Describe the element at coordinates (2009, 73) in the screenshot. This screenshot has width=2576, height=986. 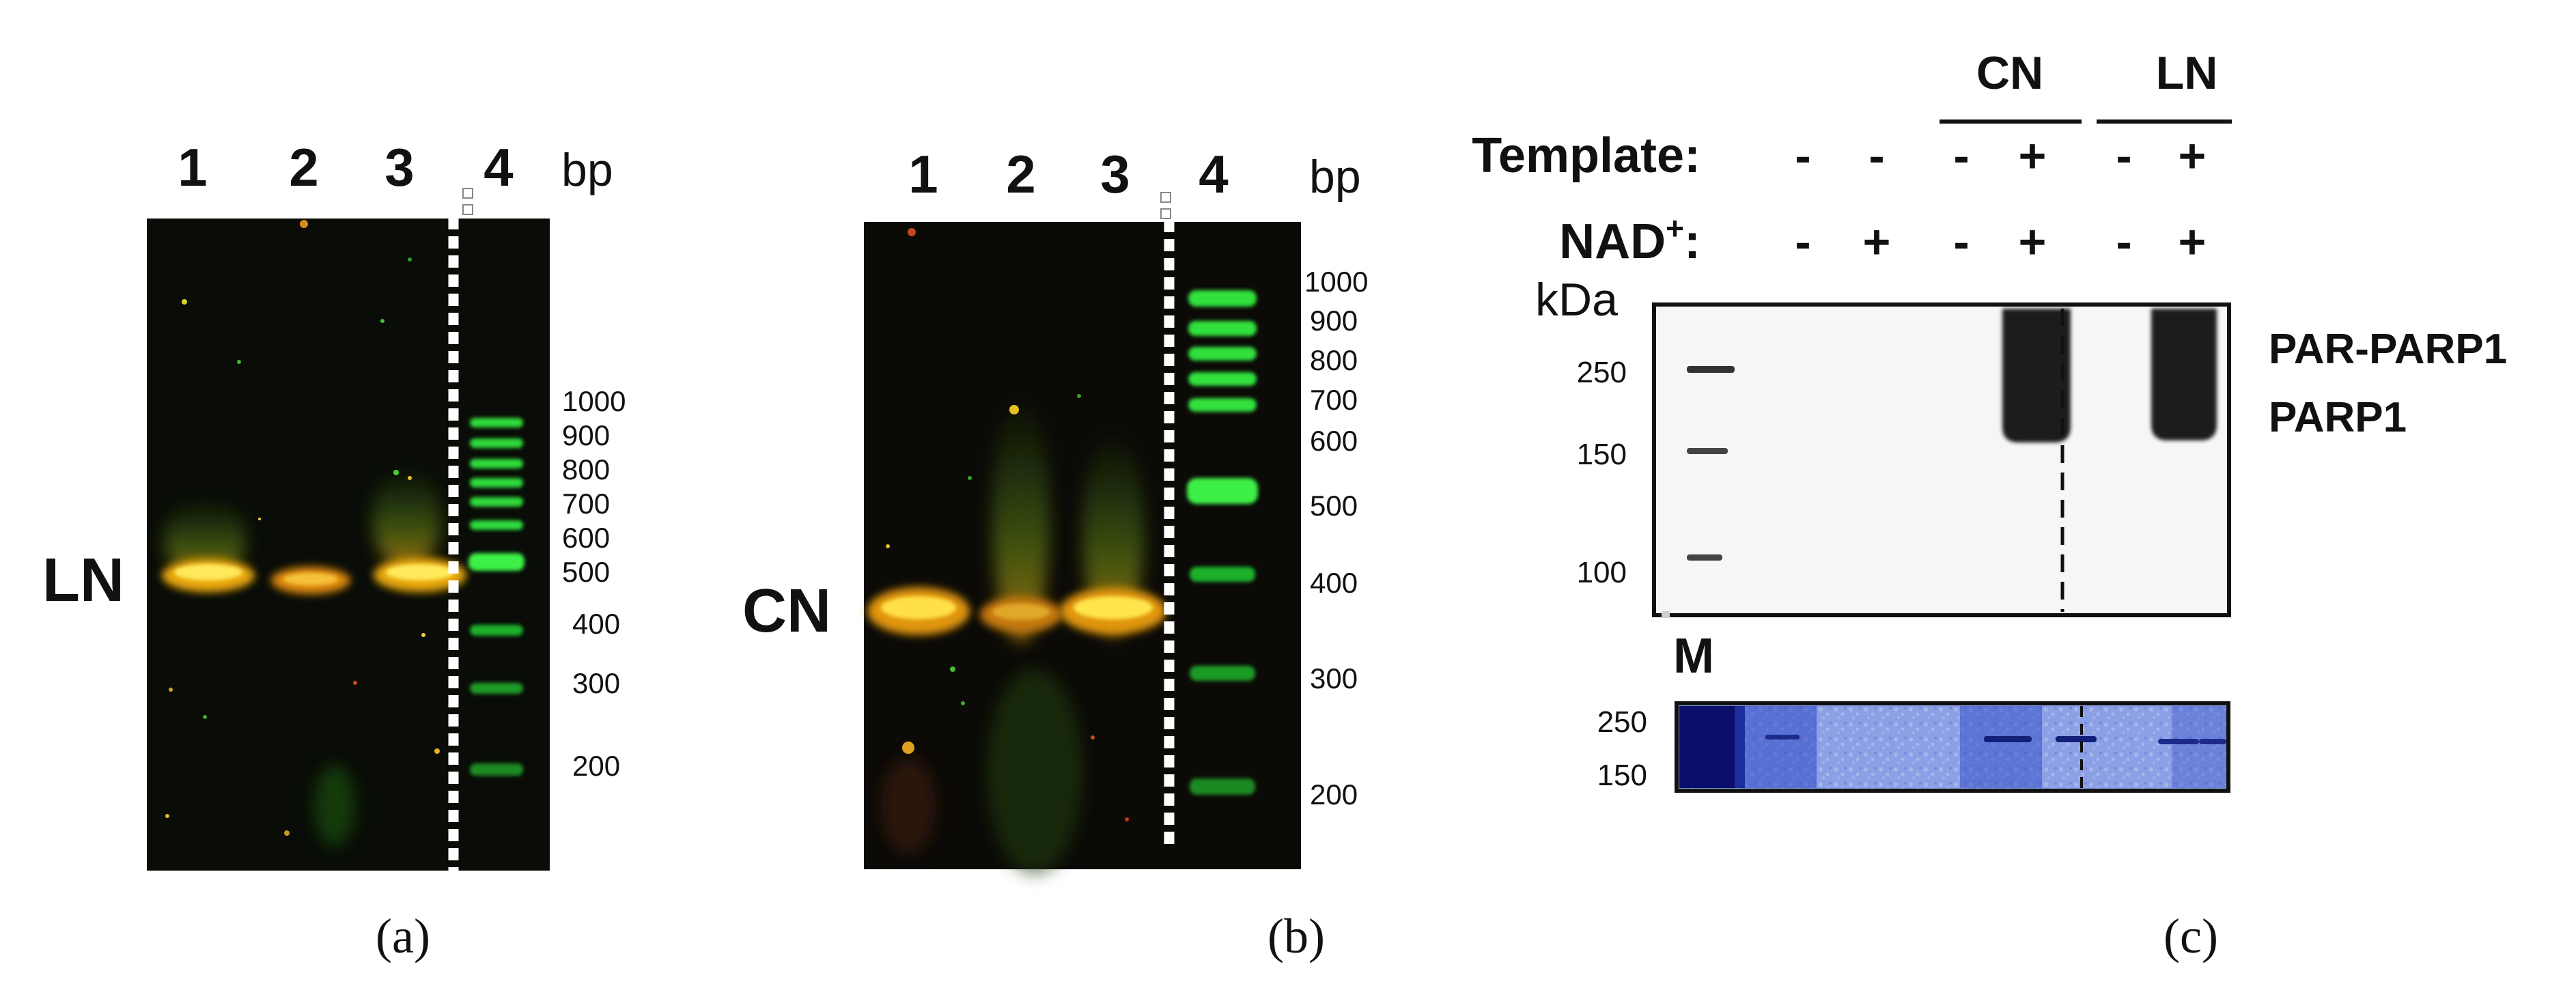
I see `group-label-cn: CN` at that location.